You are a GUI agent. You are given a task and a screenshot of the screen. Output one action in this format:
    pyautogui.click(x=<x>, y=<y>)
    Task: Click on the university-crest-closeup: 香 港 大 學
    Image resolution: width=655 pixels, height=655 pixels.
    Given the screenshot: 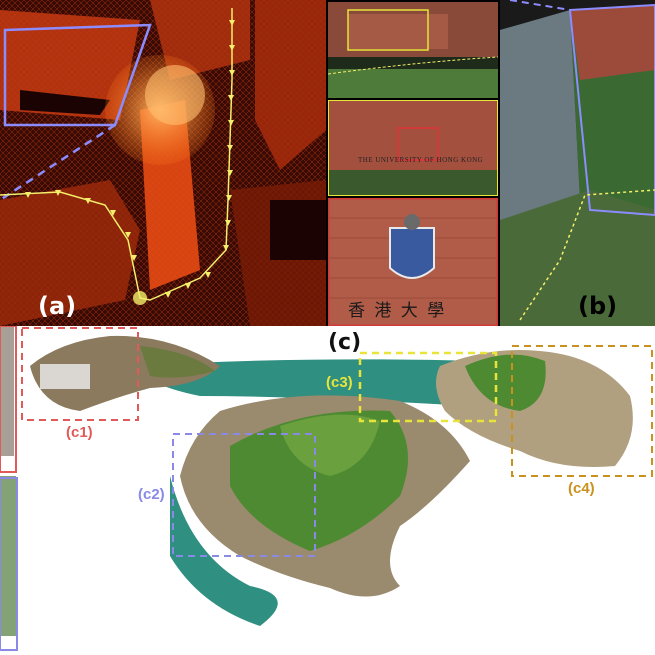 What is the action you would take?
    pyautogui.click(x=413, y=262)
    